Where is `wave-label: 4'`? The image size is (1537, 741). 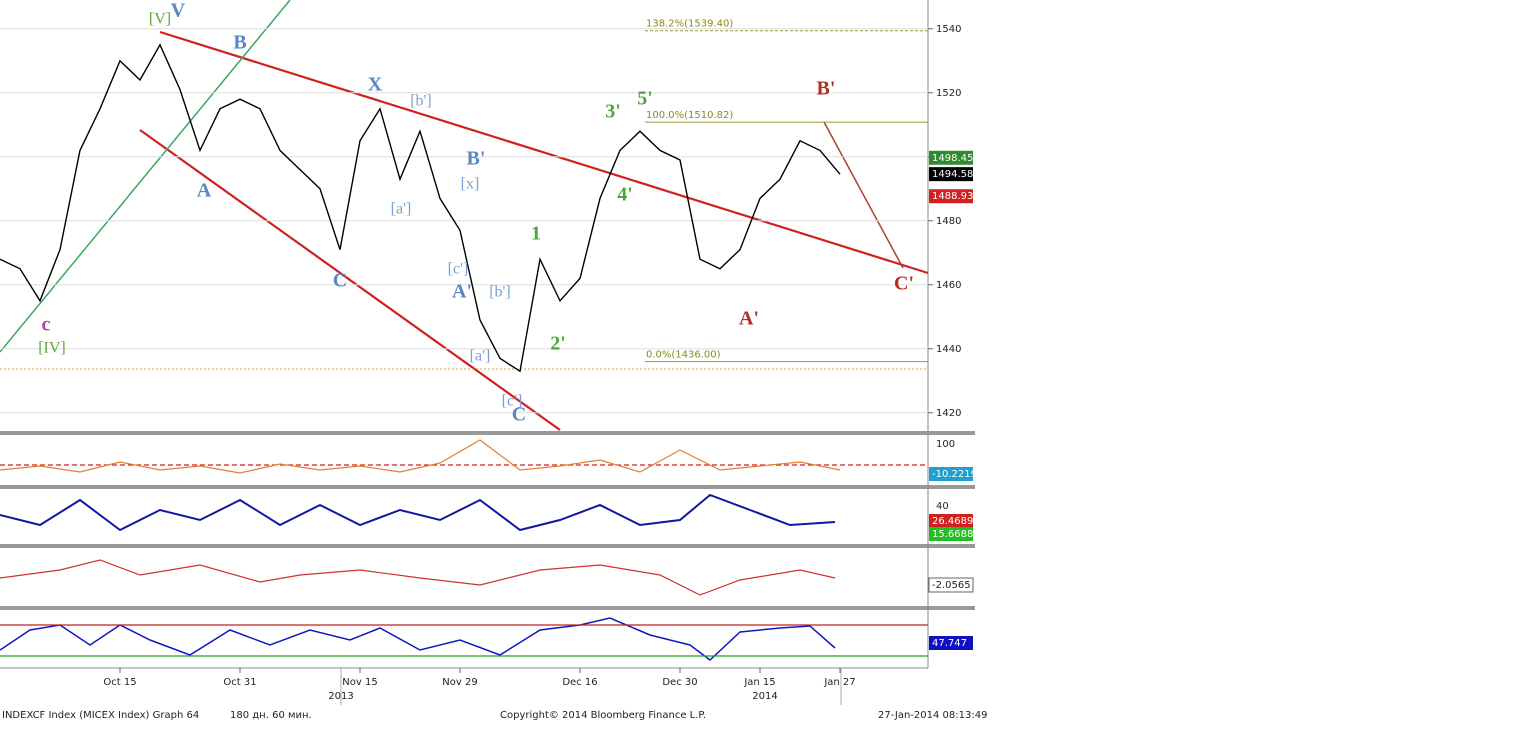 wave-label: 4' is located at coordinates (625, 195).